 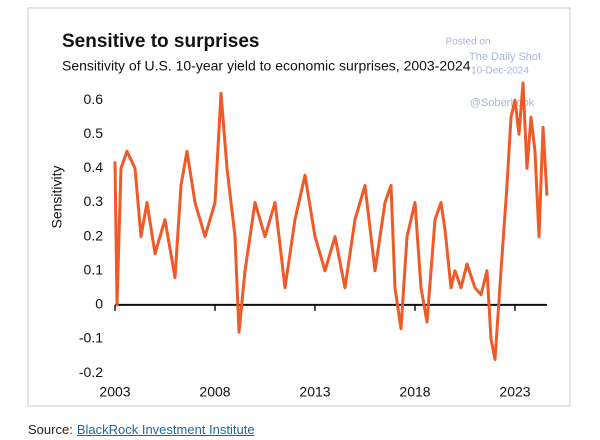 What do you see at coordinates (94, 201) in the screenshot?
I see `y-tick-label: 0.3` at bounding box center [94, 201].